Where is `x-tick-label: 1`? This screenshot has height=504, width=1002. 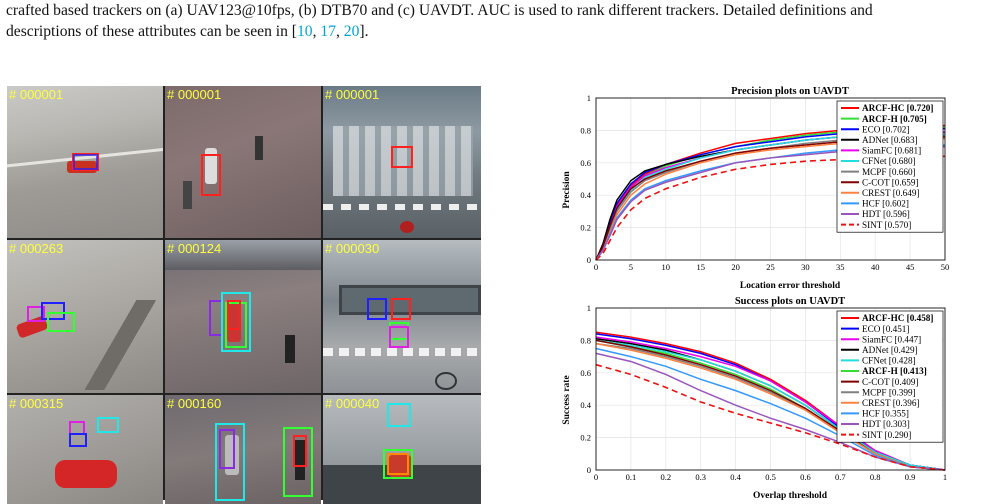
x-tick-label: 1 is located at coordinates (945, 477).